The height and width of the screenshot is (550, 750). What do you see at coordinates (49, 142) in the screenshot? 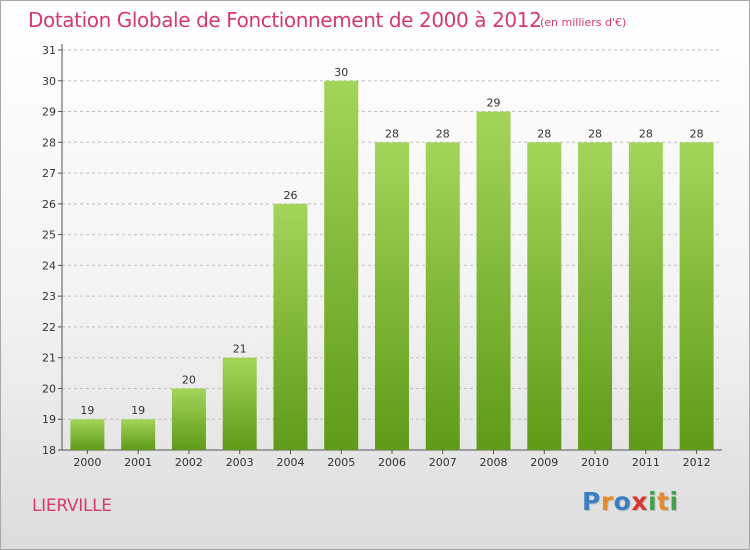
I see `y-tick-label: 28` at bounding box center [49, 142].